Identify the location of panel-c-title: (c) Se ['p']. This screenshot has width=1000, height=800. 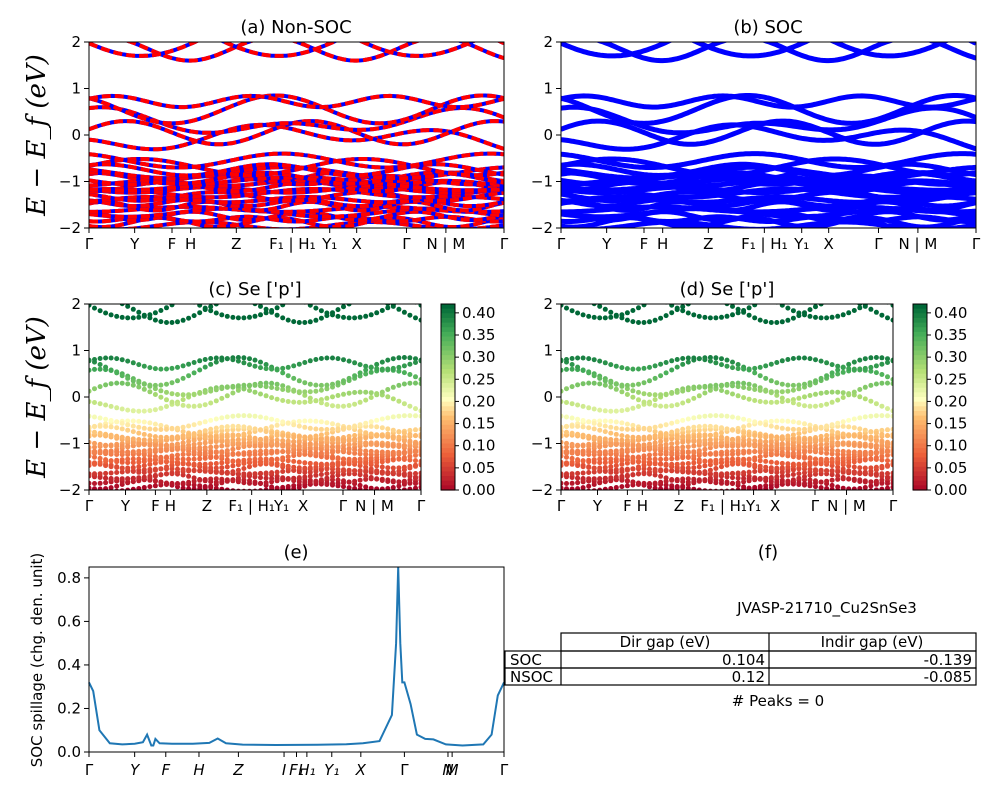
(254, 289).